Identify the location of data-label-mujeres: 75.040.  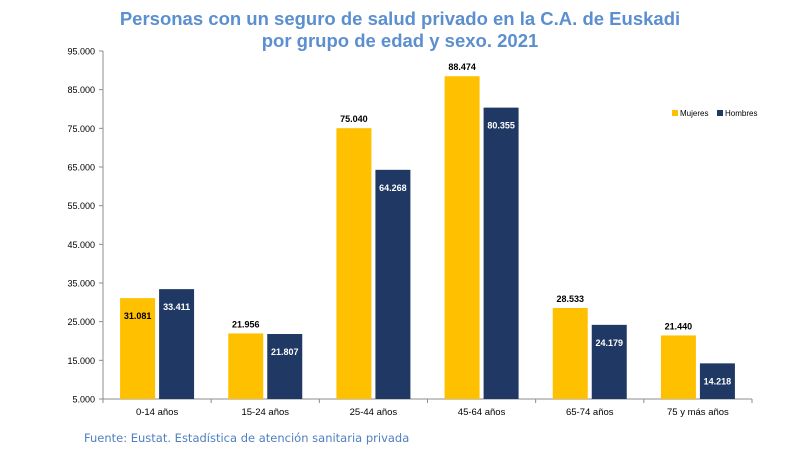
(354, 119).